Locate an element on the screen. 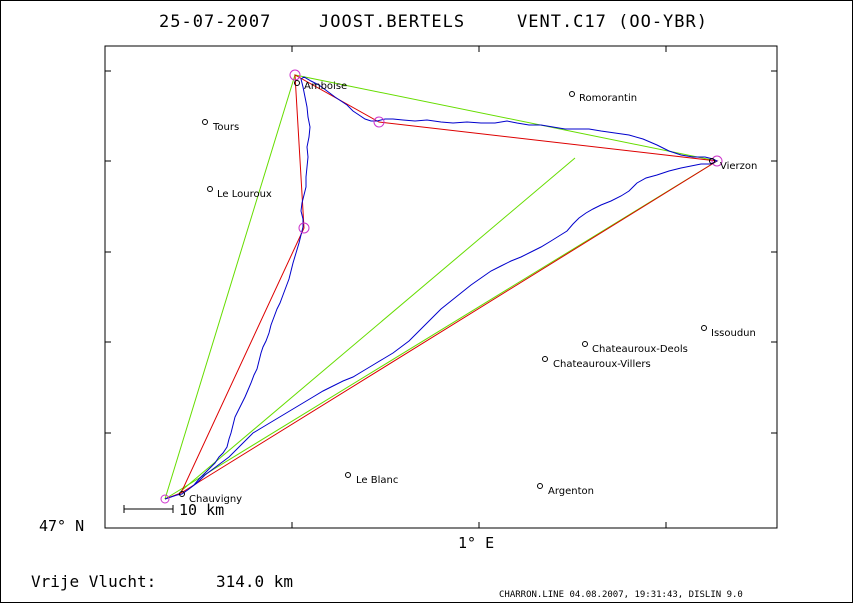 The height and width of the screenshot is (603, 853). city-label: Vierzon is located at coordinates (738, 166).